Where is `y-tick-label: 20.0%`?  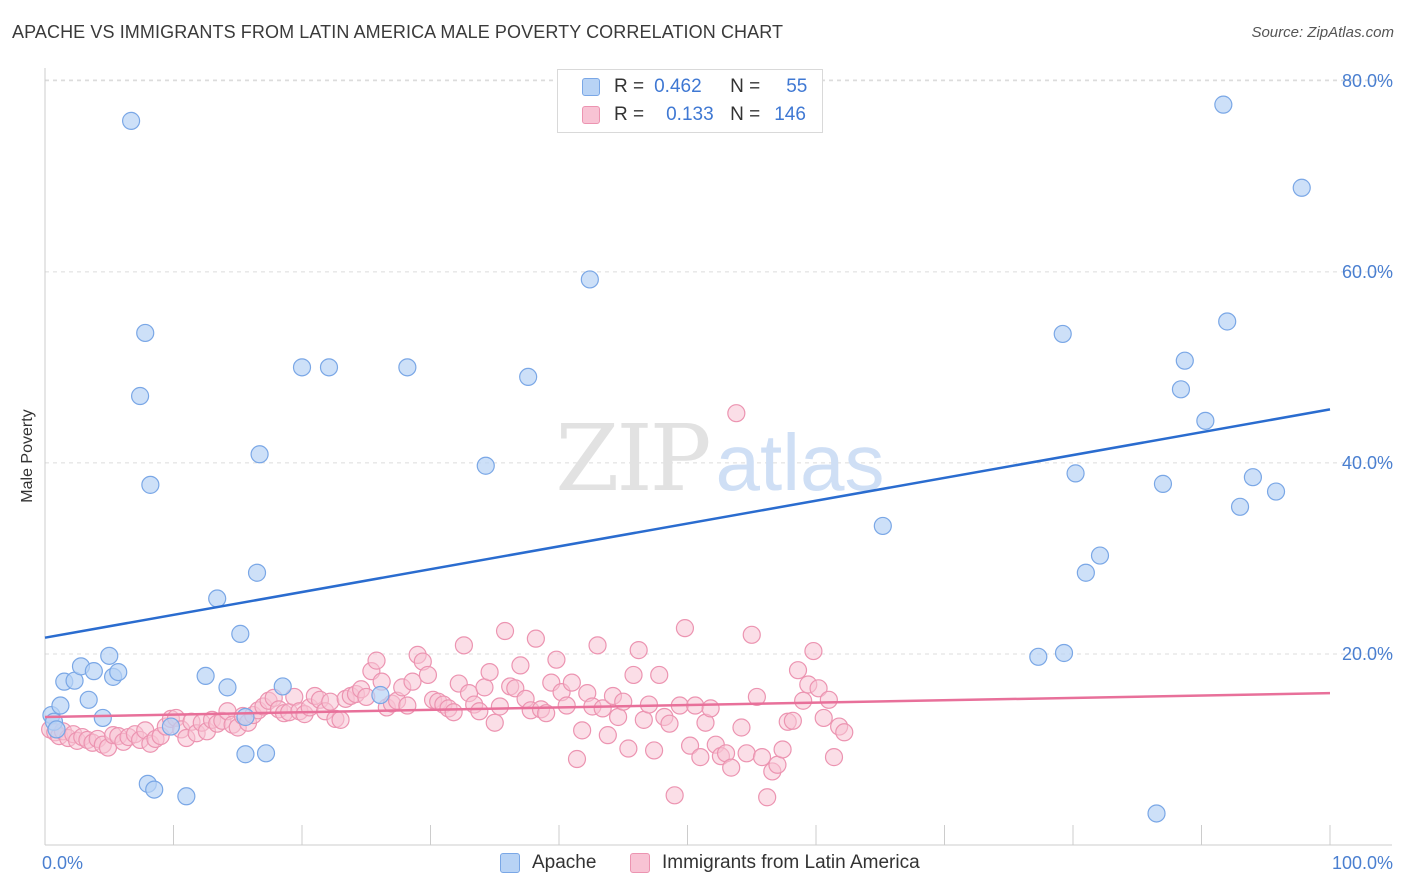
y-tick-label: 20.0% is located at coordinates (1367, 654).